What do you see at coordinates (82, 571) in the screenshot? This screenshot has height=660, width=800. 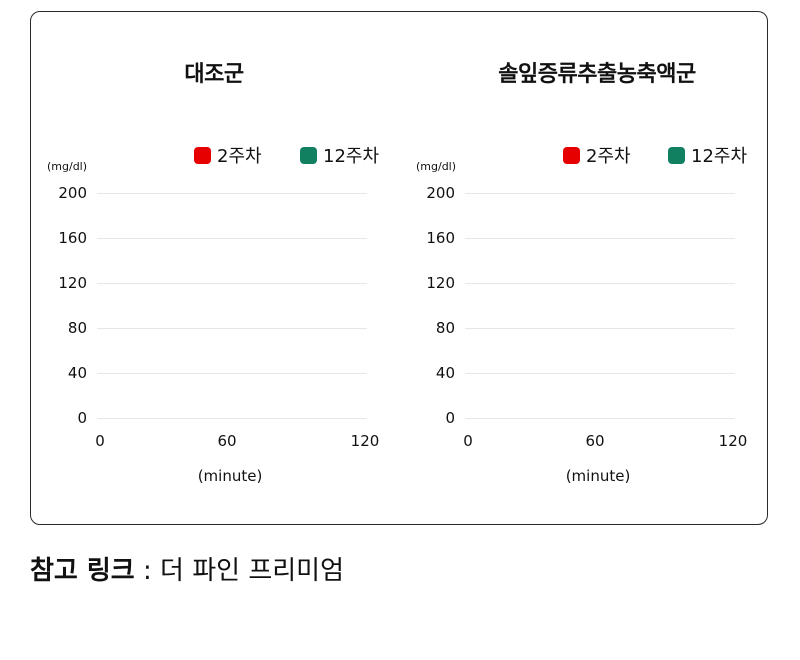 I see `reference-label: 참고 링크` at bounding box center [82, 571].